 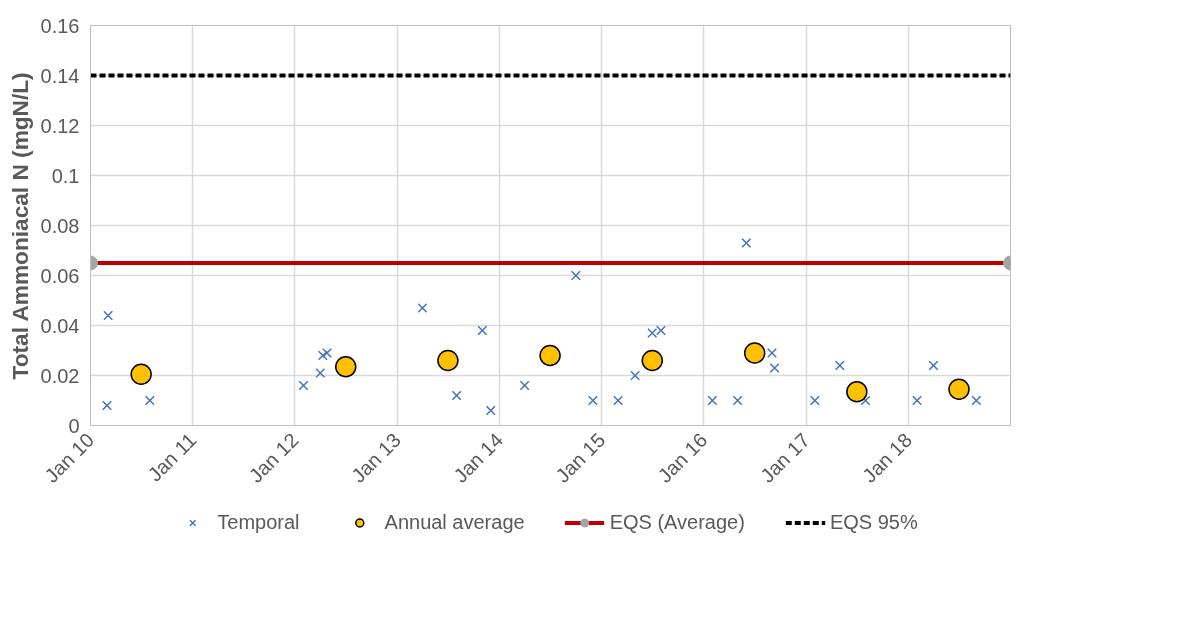 What do you see at coordinates (172, 457) in the screenshot?
I see `x-tick-label: Jan 11` at bounding box center [172, 457].